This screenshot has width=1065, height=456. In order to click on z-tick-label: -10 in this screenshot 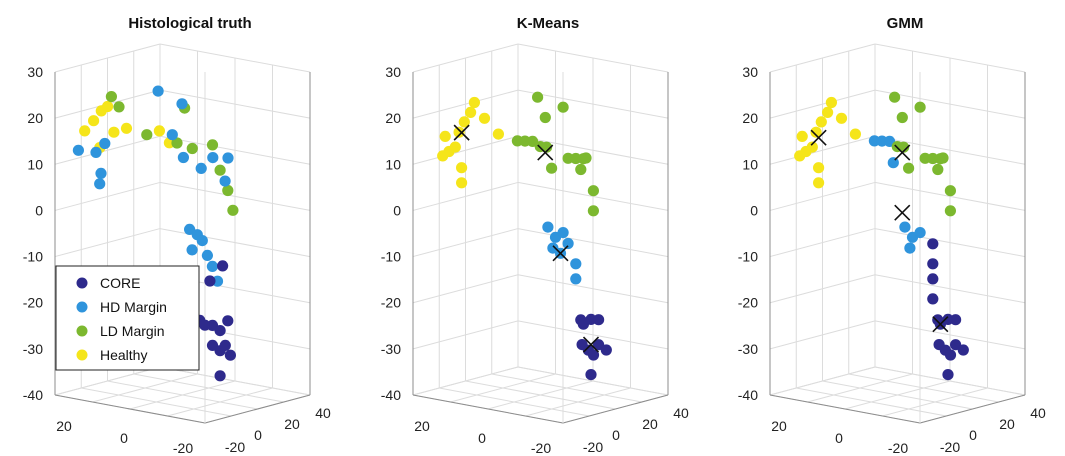, I will do `click(391, 257)`.